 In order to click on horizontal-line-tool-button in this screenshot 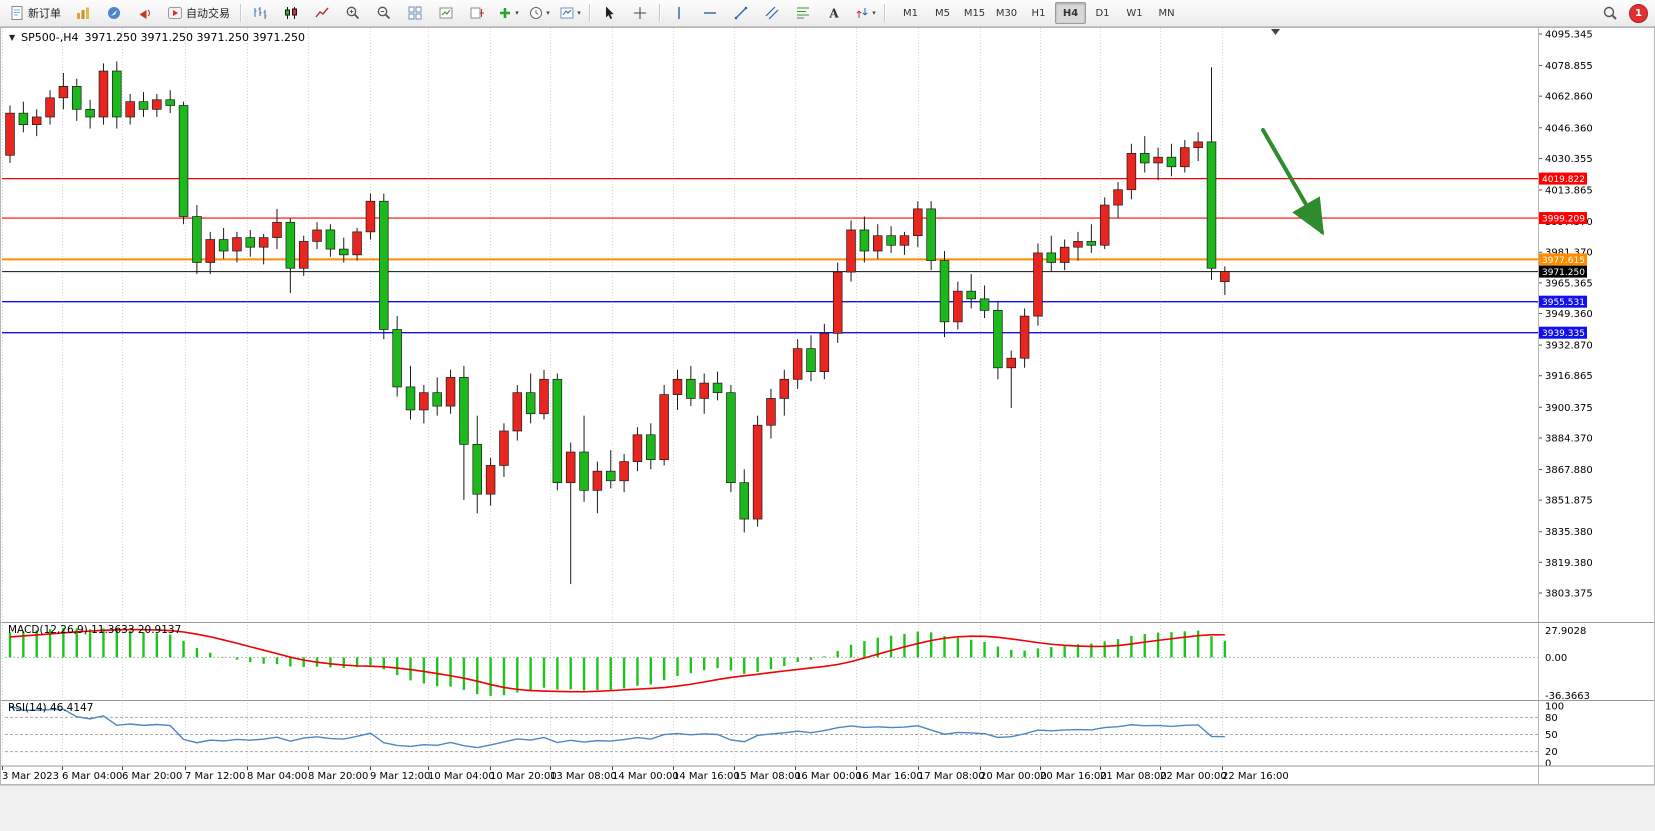, I will do `click(710, 13)`.